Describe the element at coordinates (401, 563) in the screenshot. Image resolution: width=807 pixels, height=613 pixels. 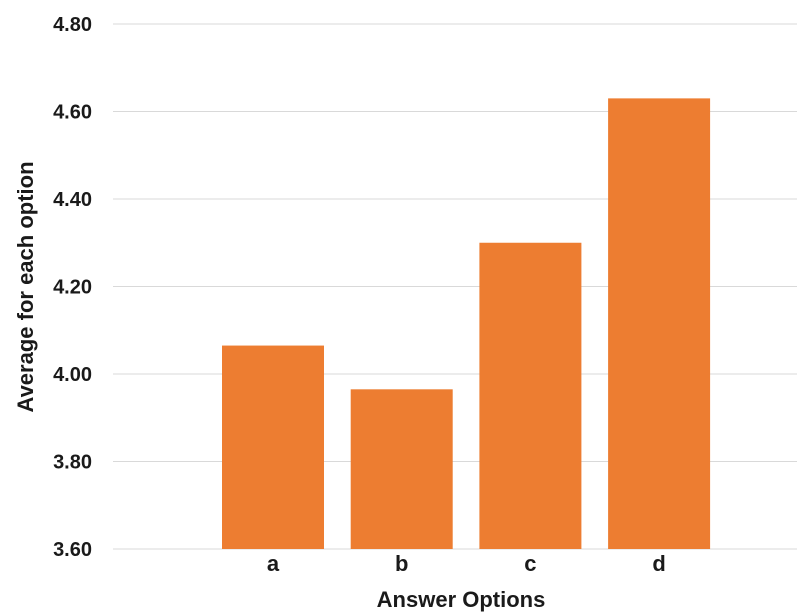
I see `x-tick-label-b: b` at that location.